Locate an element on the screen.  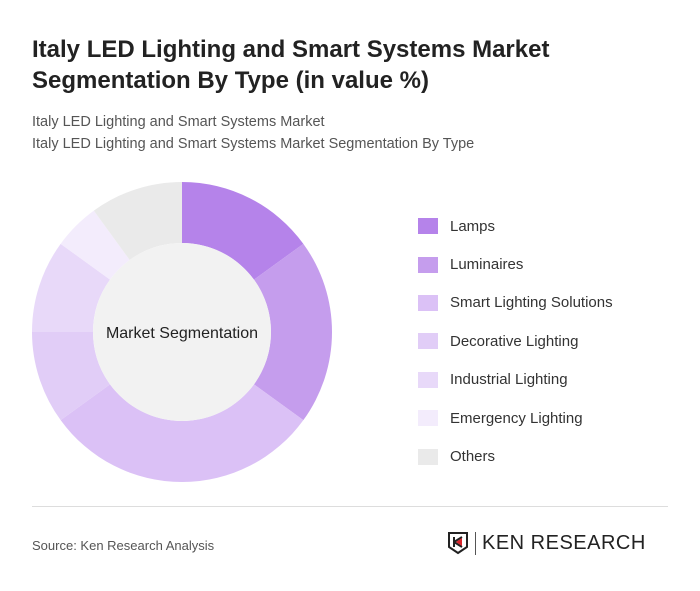
legend-label: Lamps is located at coordinates (473, 226).